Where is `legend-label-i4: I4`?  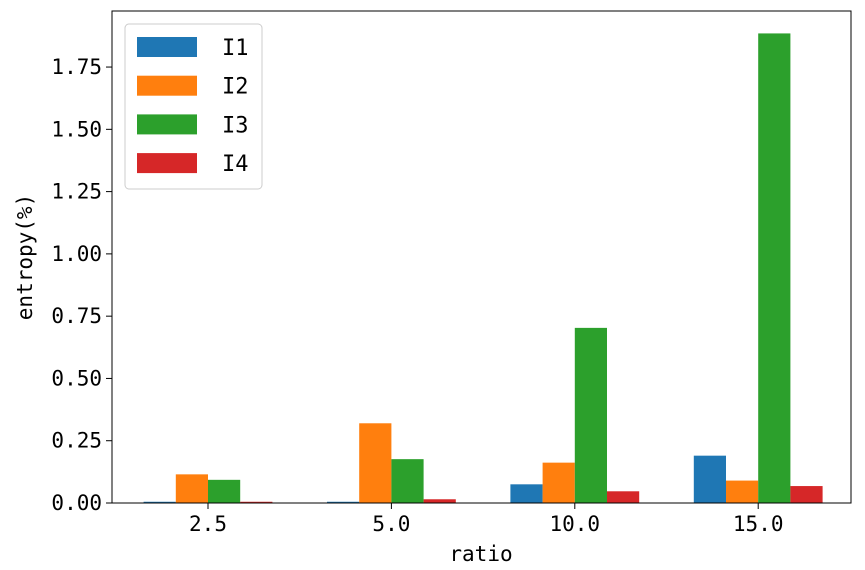
legend-label-i4: I4 is located at coordinates (235, 164).